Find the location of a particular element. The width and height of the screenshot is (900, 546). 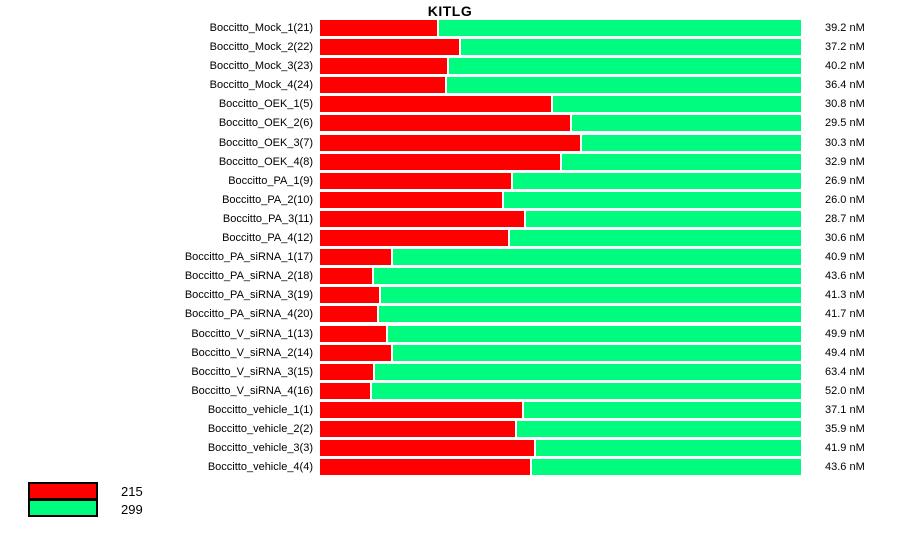

bar-row: Boccitto_PA_siRNA_3(19) 41.3 nM is located at coordinates (432, 295).